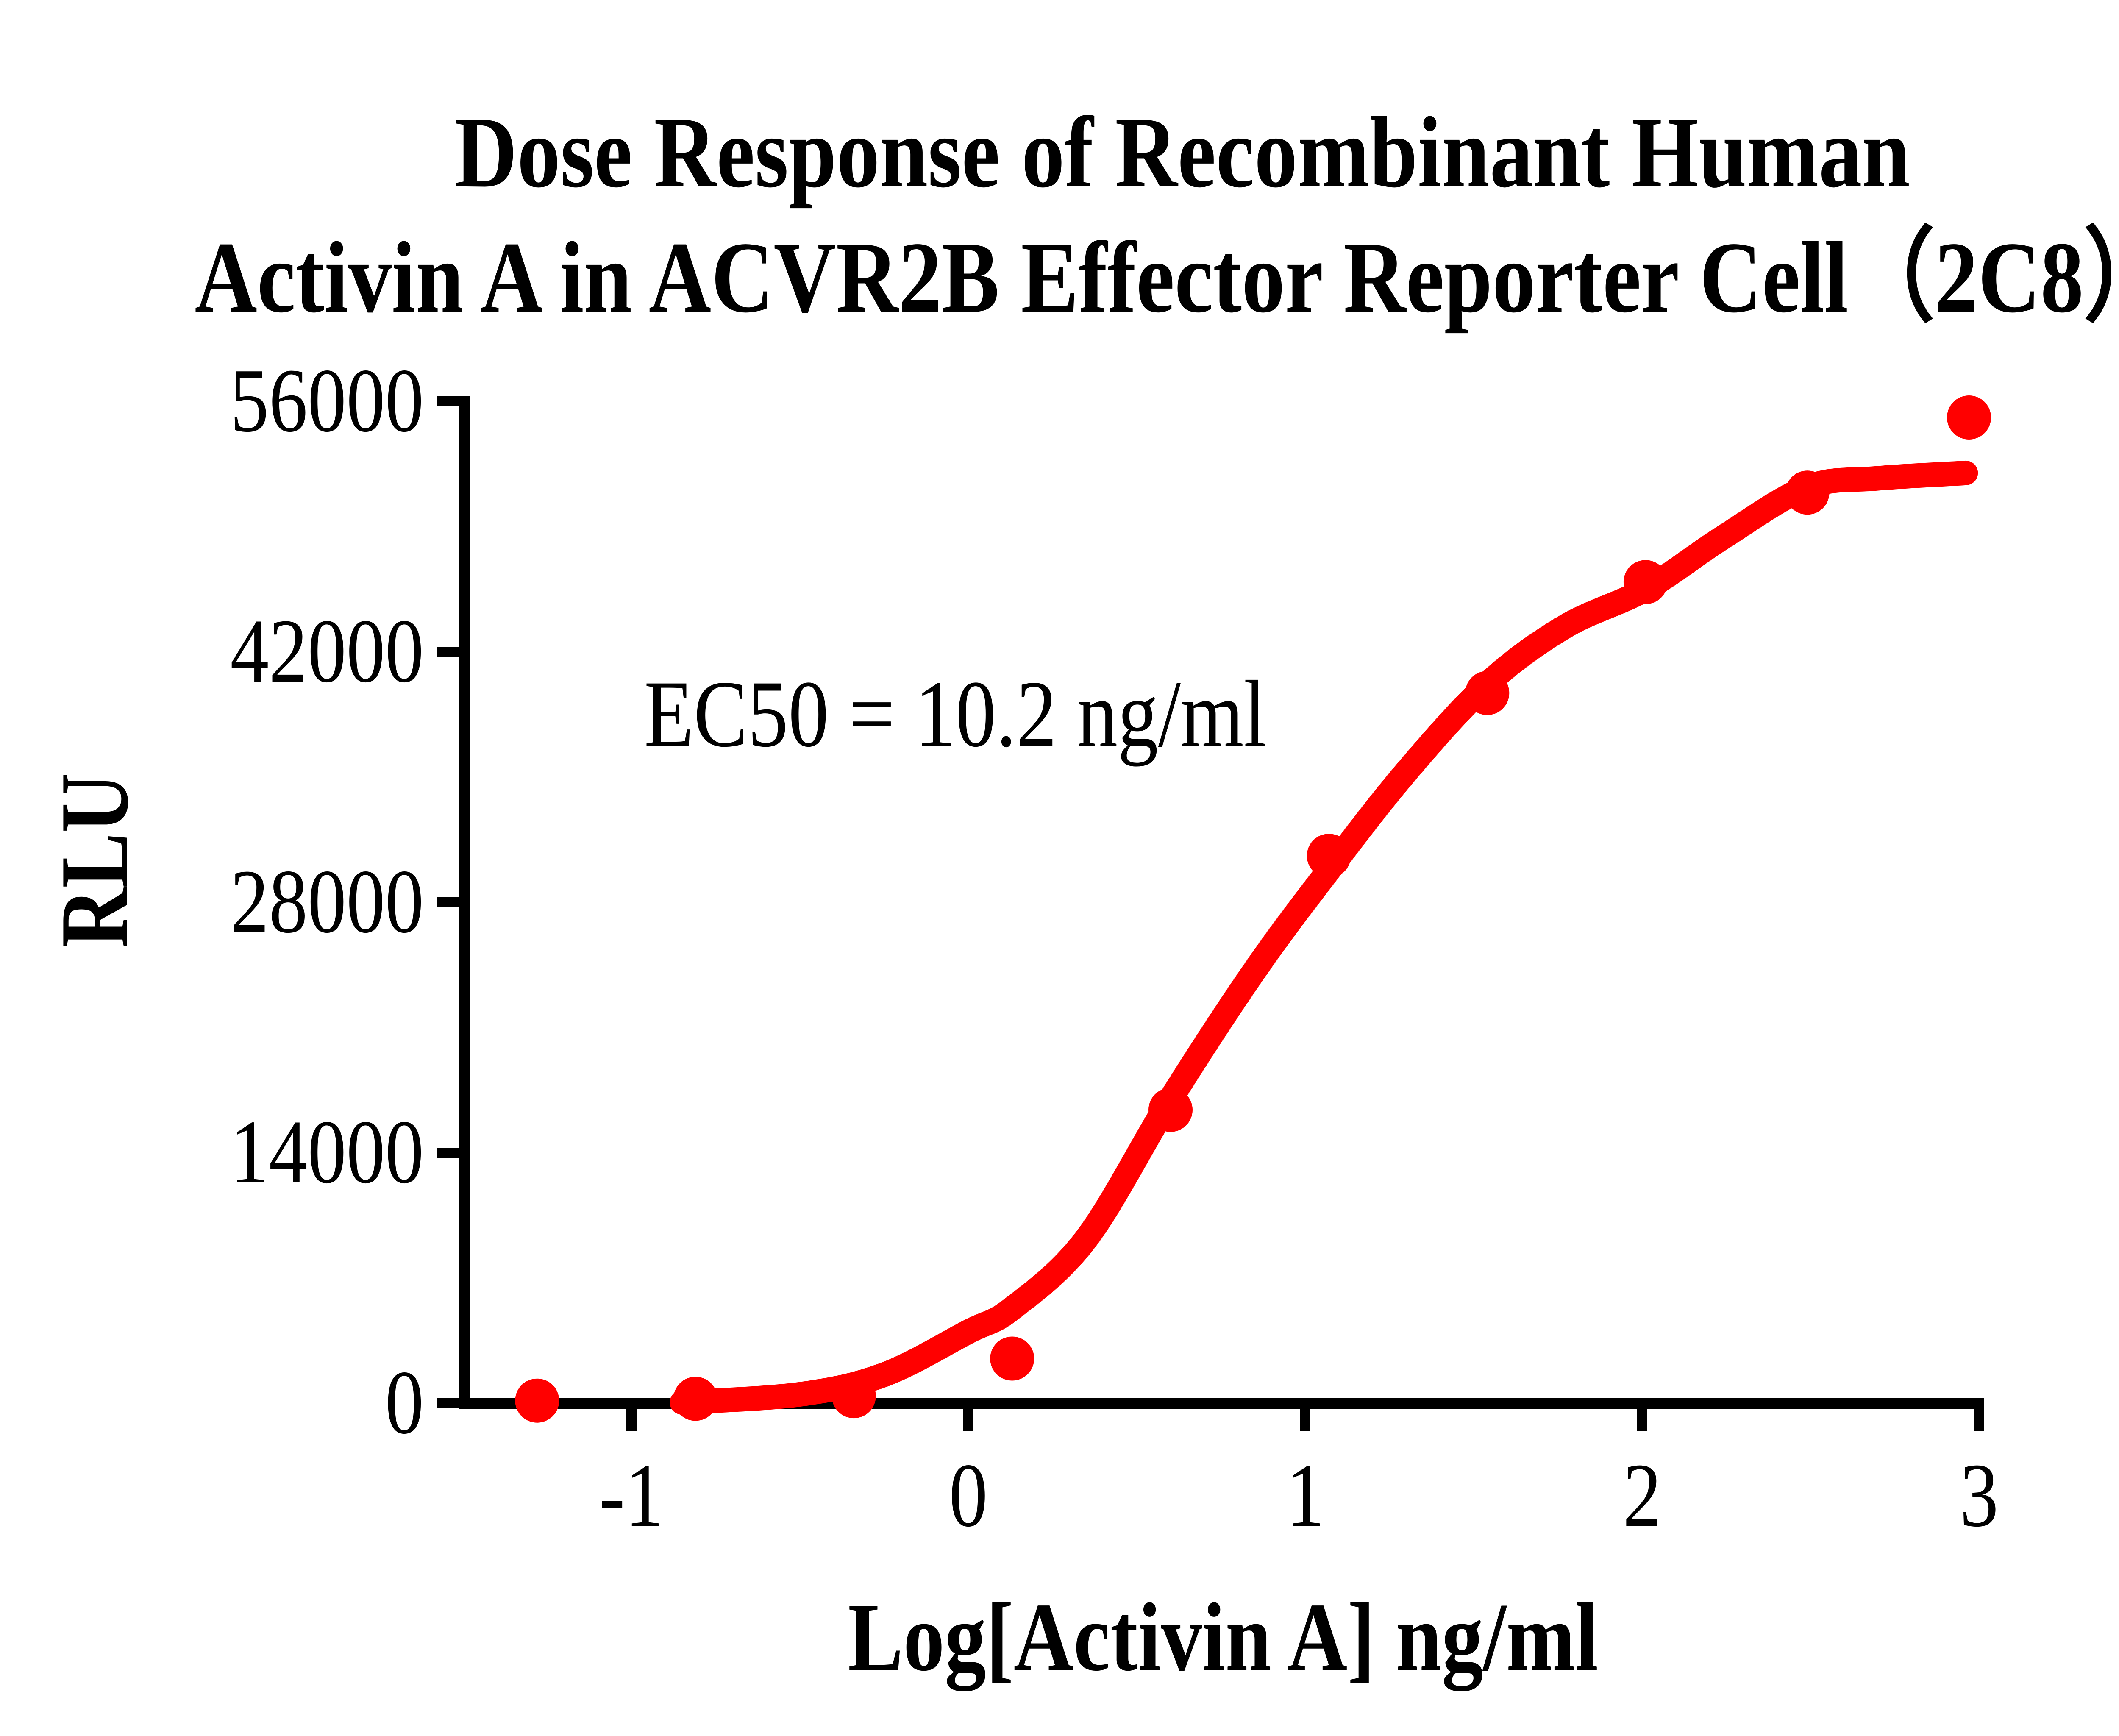 The width and height of the screenshot is (2119, 1736). What do you see at coordinates (95, 860) in the screenshot?
I see `y-axis-title: RLU` at bounding box center [95, 860].